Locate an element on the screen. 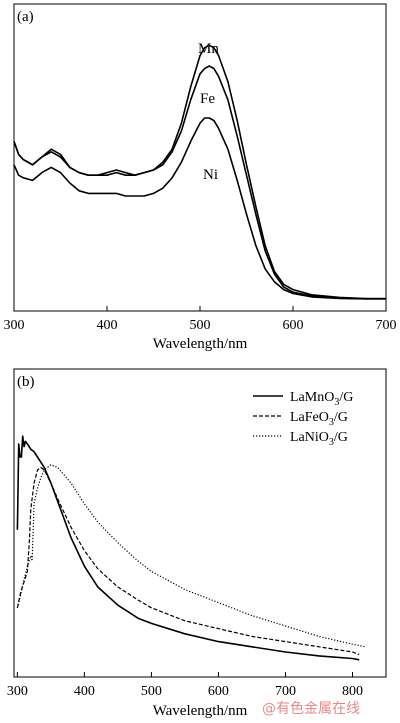 The height and width of the screenshot is (723, 400). panel-a-x-ticks: 300 400 500 600 700 is located at coordinates (200, 319).